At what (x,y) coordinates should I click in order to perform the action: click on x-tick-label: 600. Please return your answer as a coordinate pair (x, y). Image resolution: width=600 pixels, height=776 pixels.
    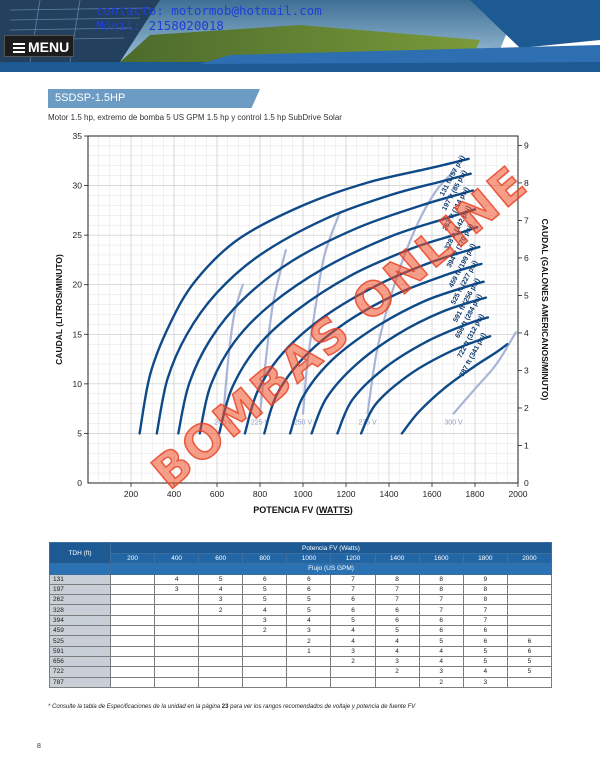
    Looking at the image, I should click on (217, 494).